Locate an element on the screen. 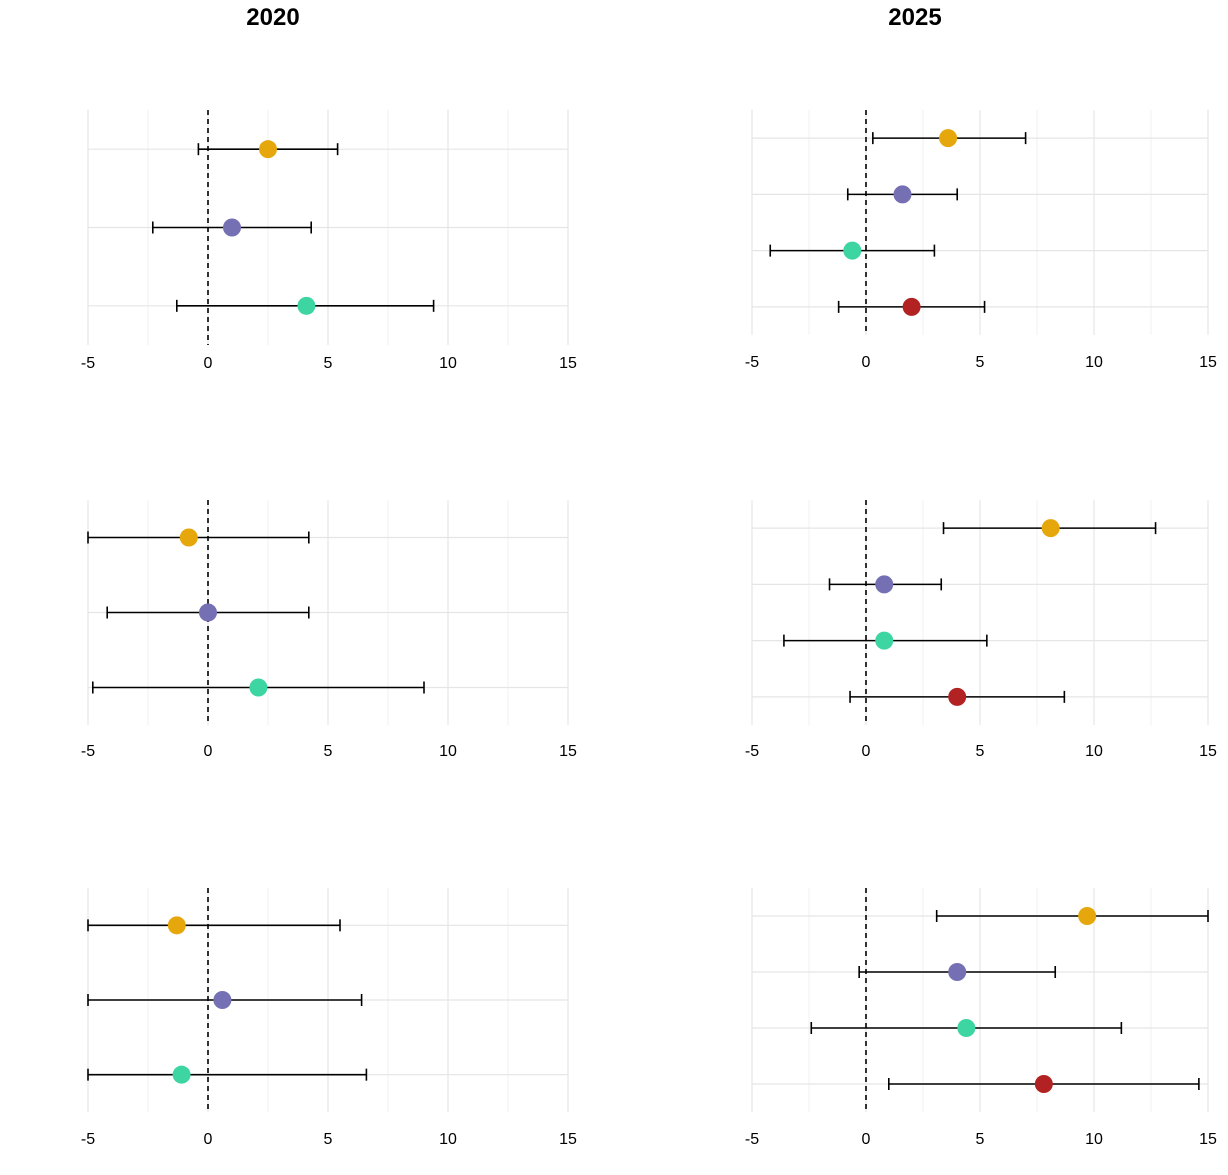 Image resolution: width=1228 pixels, height=1175 pixels. column-title-2025: 2025 is located at coordinates (915, 17).